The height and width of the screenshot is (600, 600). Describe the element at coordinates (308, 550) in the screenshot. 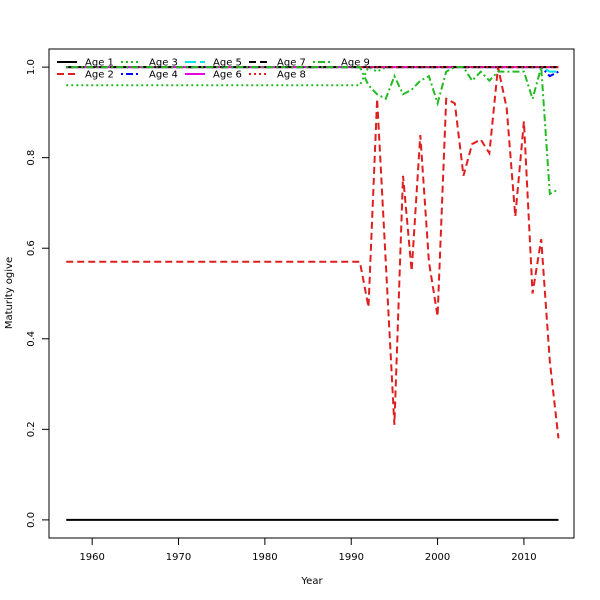

I see `x-axis: 1960 1970 1980 1990 2000 2010` at that location.